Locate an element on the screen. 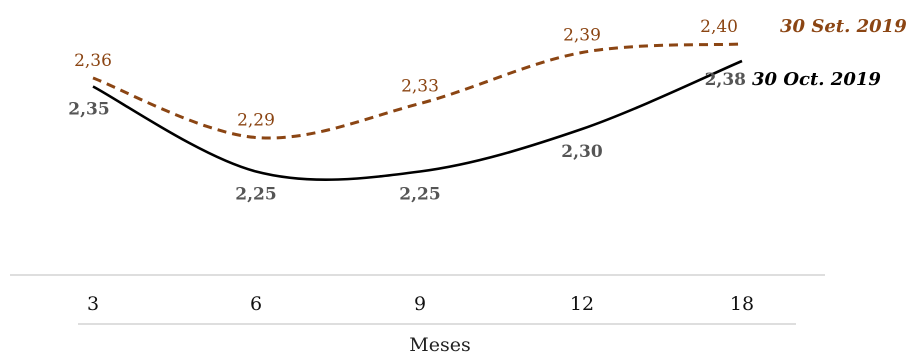 The width and height of the screenshot is (911, 358). series-name-label: 30 Set. 2019 is located at coordinates (843, 26).